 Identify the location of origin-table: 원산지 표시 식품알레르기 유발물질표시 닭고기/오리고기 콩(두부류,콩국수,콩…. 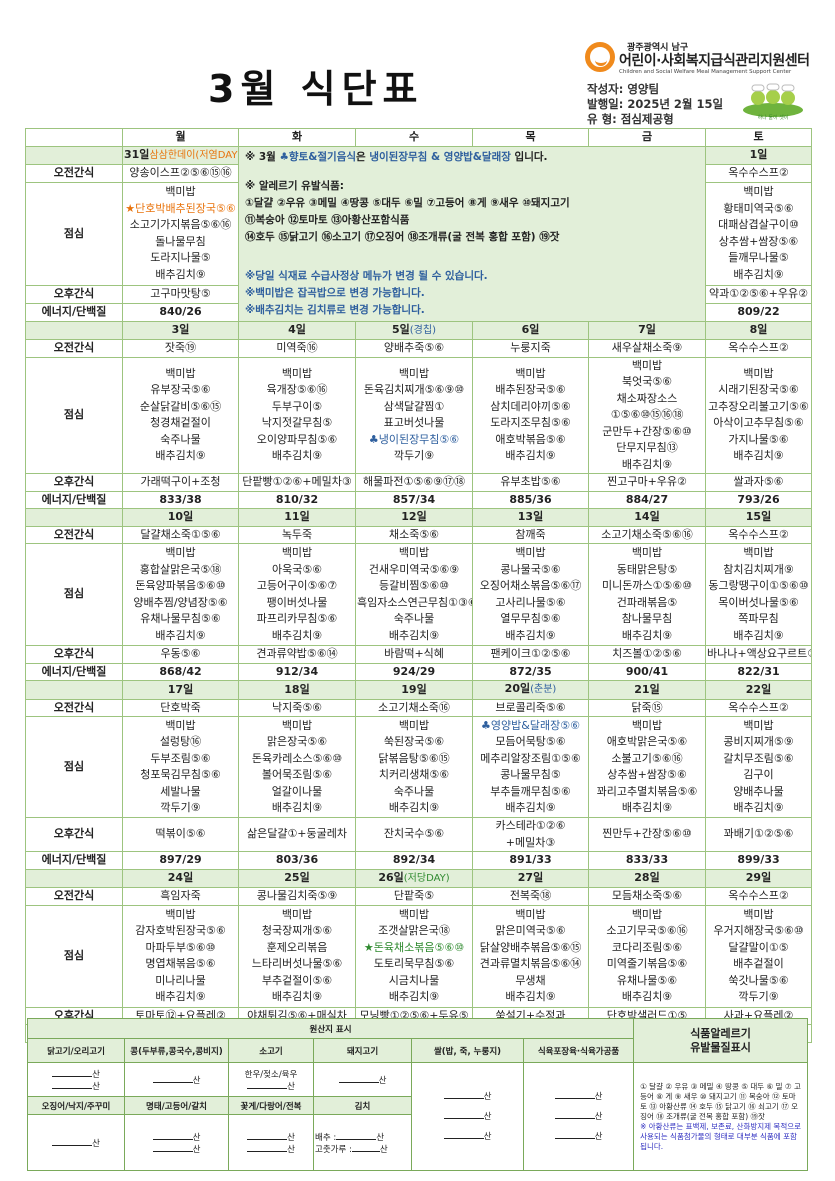
(417, 1094).